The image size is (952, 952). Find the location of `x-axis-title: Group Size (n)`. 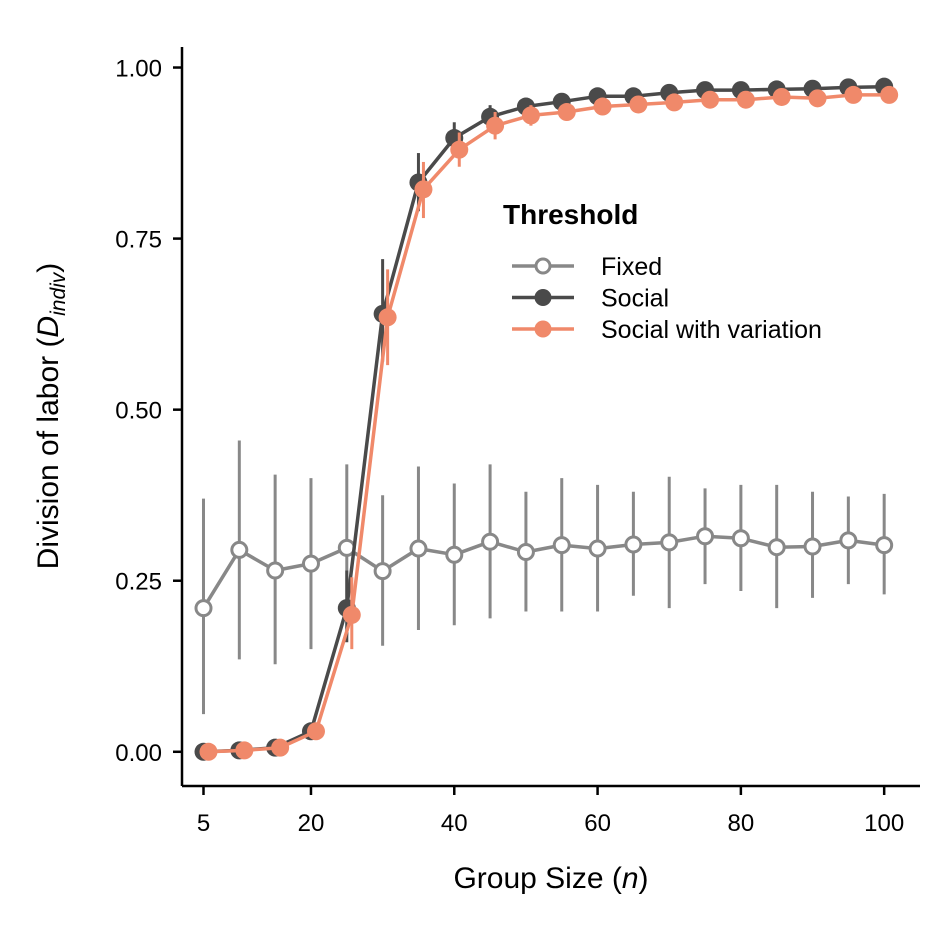

x-axis-title: Group Size (n) is located at coordinates (550, 878).